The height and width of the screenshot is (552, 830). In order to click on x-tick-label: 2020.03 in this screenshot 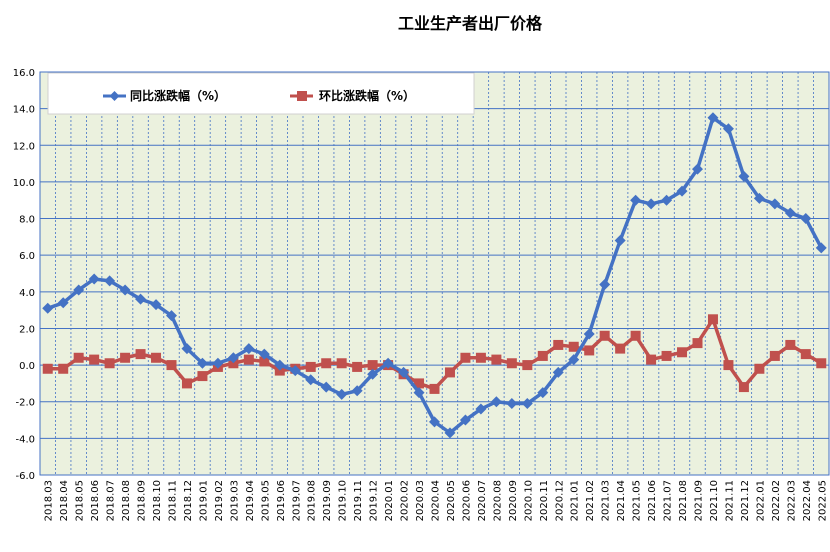, I will do `click(420, 500)`.